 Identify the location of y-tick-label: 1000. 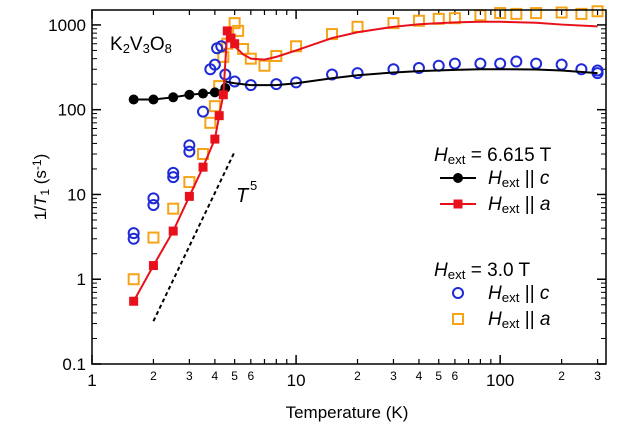
(67, 25).